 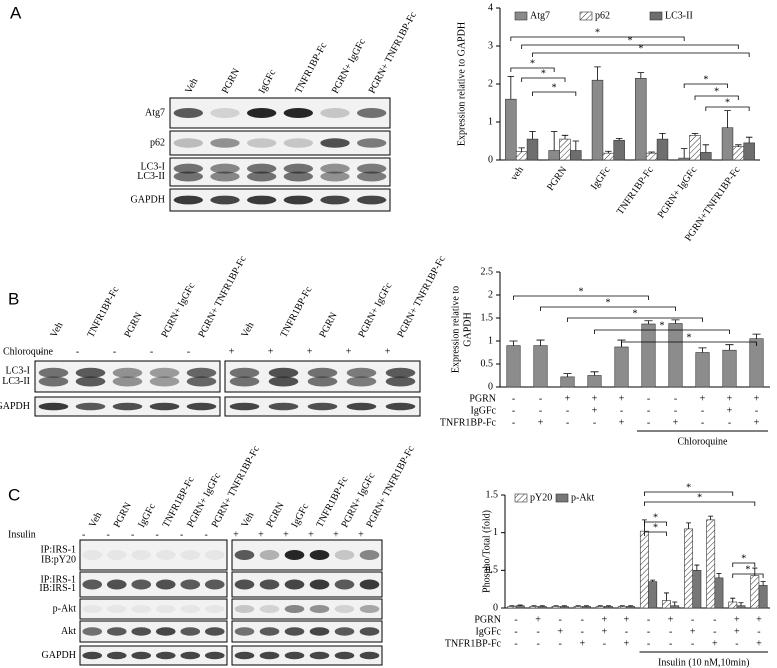 I want to click on row-label: IB:IRS-1, so click(x=57, y=588).